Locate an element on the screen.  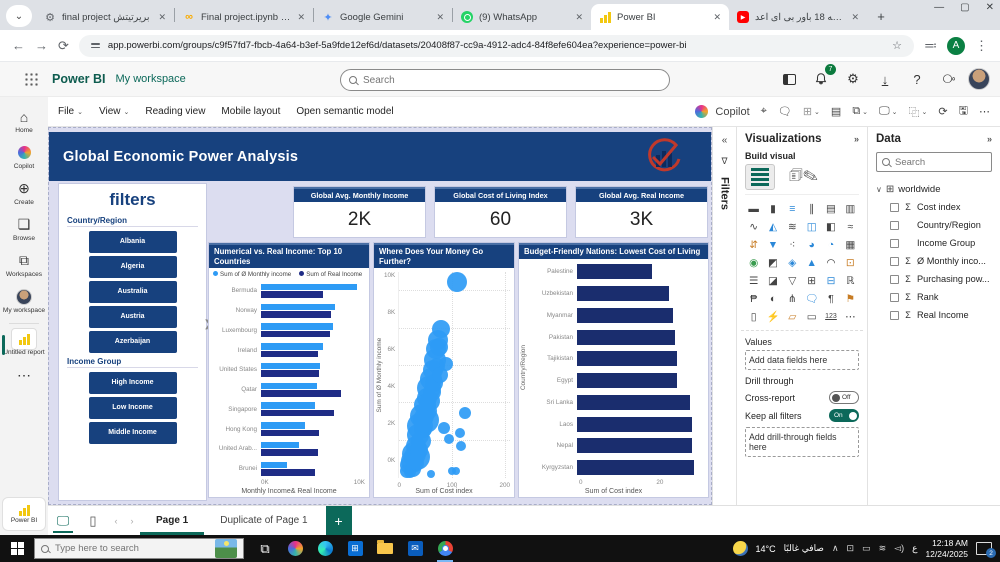
slicer-option-austria: Austria is located at coordinates (132, 317).